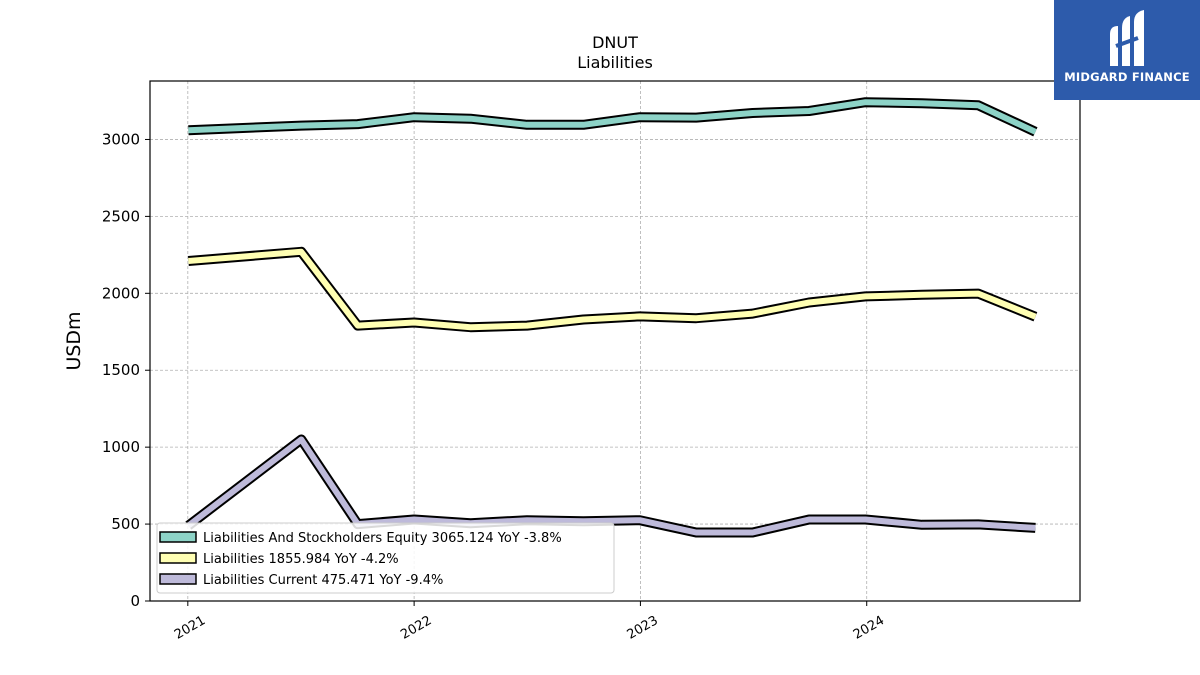 This screenshot has width=1200, height=675. Describe the element at coordinates (190, 628) in the screenshot. I see `x-tick-label: 2021` at that location.